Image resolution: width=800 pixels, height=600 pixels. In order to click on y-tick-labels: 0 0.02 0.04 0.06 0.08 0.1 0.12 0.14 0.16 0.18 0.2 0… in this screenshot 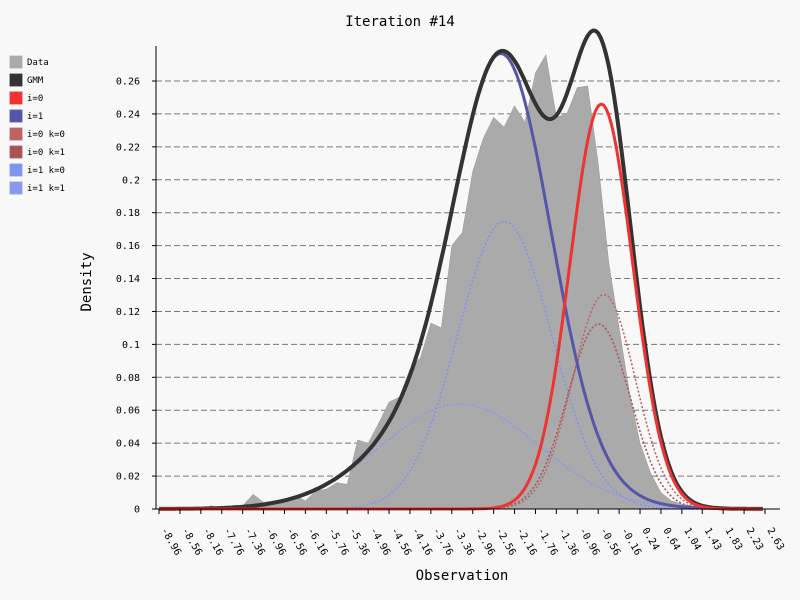, I will do `click(136, 296)`.